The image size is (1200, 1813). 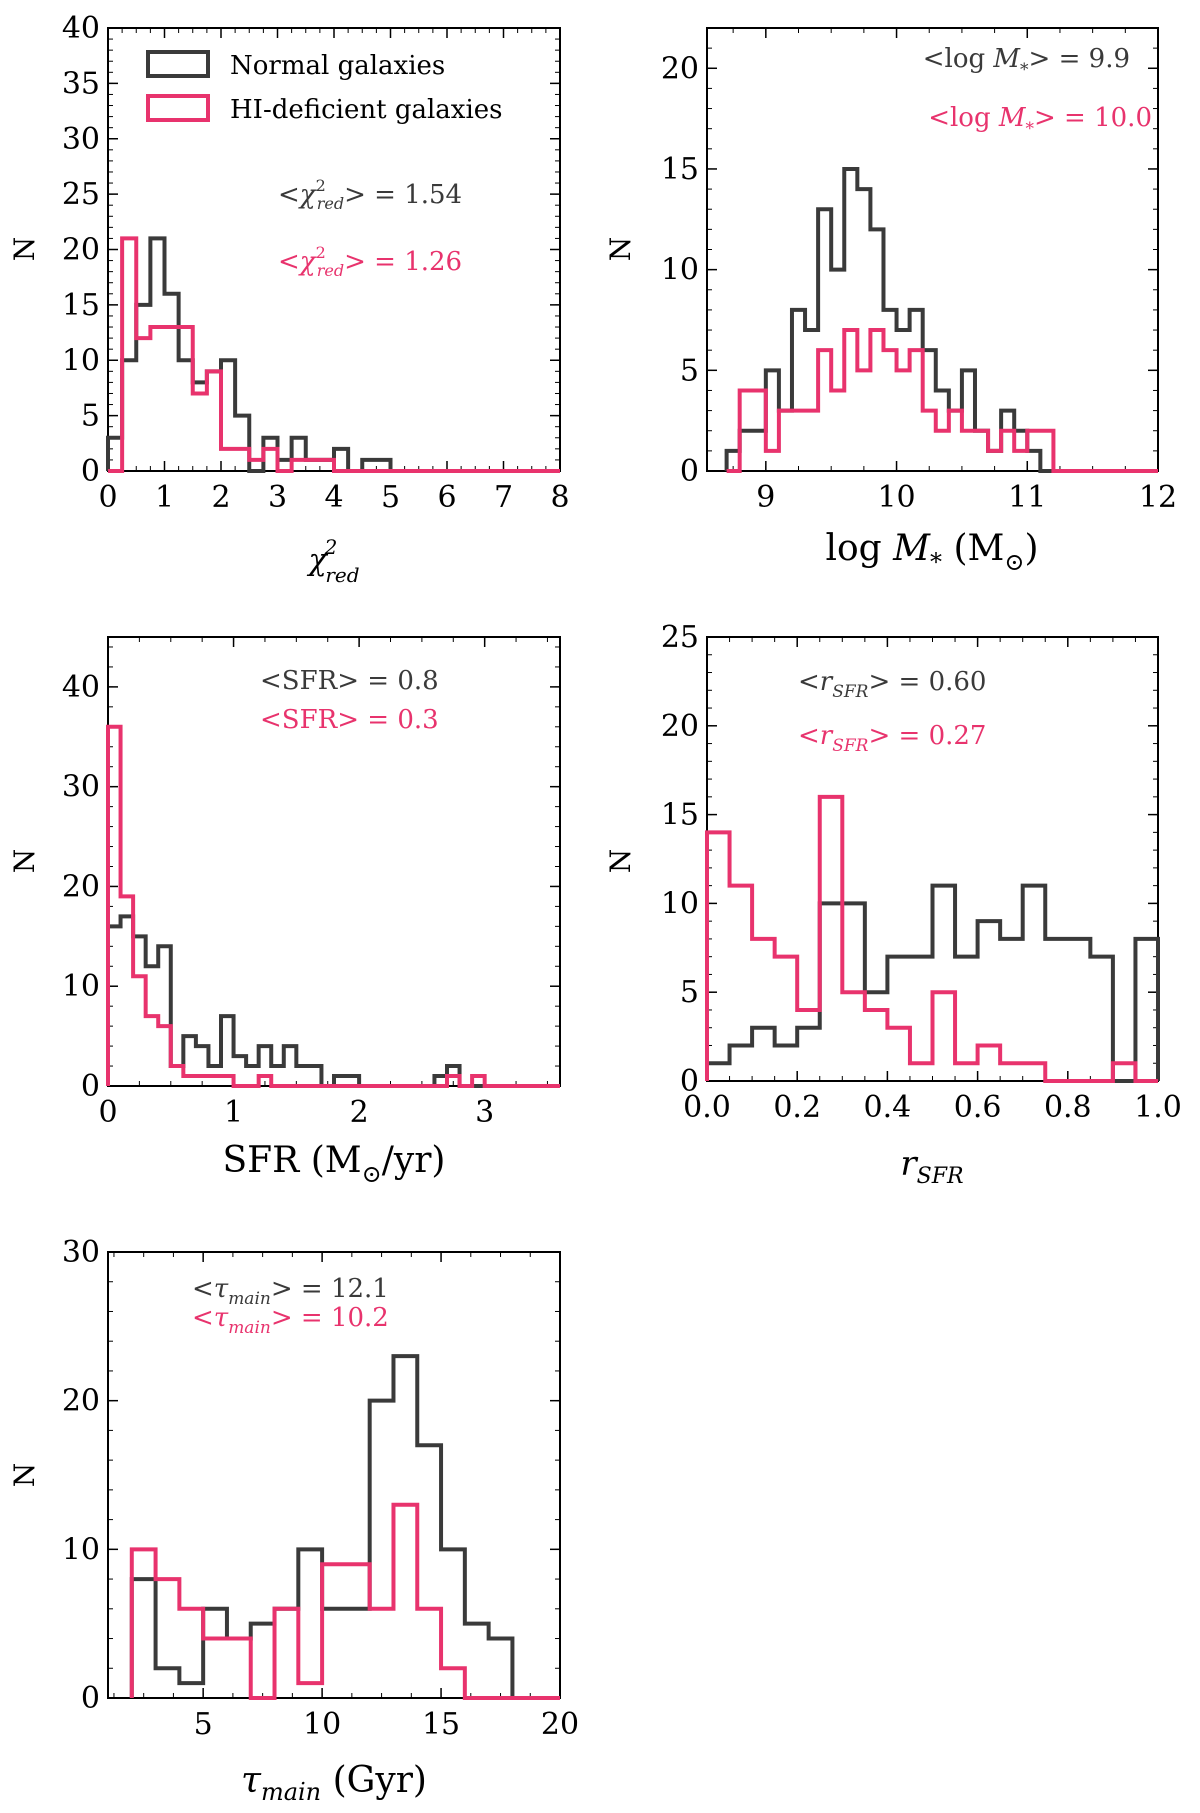 I want to click on annotation-deficient: <χ2 red> = 1.26, so click(x=370, y=261).